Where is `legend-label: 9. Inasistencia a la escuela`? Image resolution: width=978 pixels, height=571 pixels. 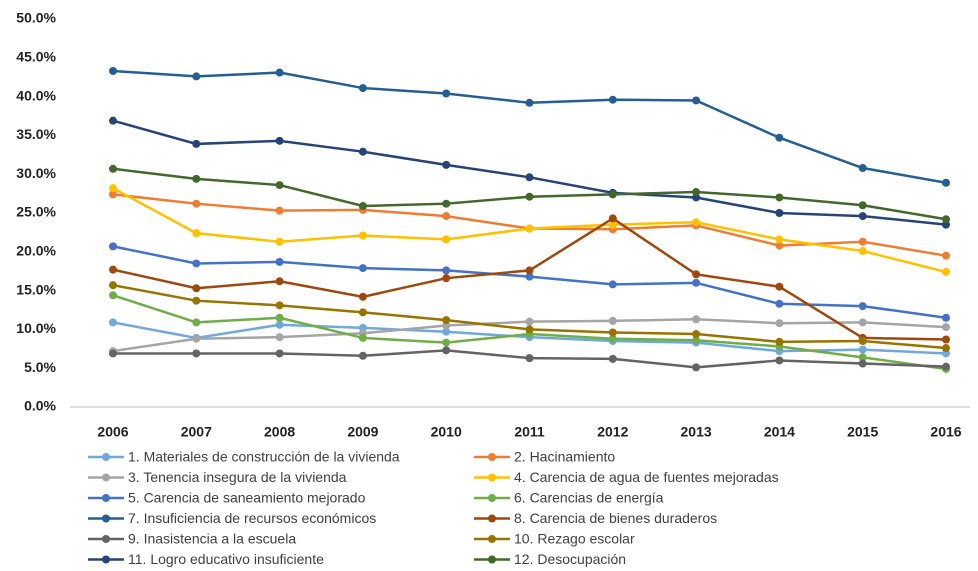 legend-label: 9. Inasistencia a la escuela is located at coordinates (212, 539).